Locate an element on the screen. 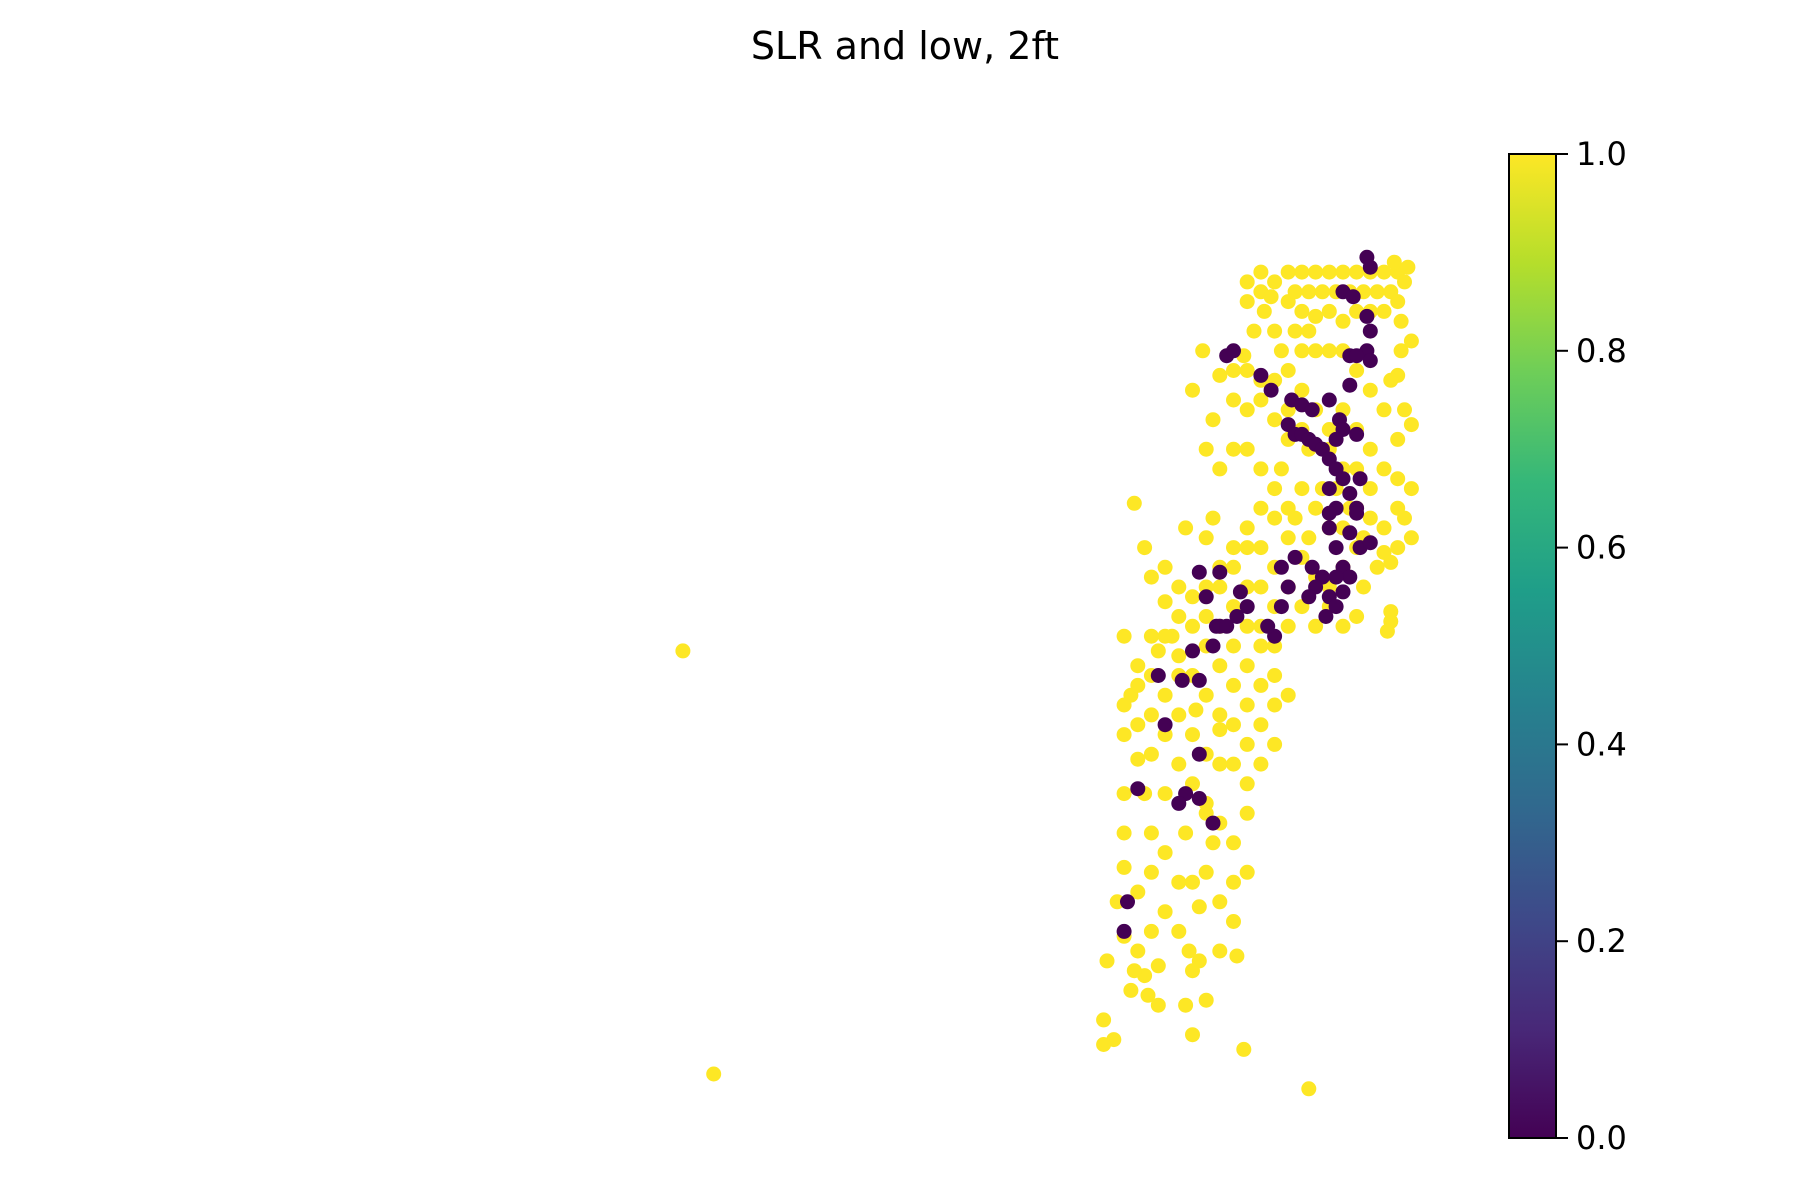  colorbar: 0.0 0.2 0.4 0.6 0.8 1.0 is located at coordinates (1567, 646).